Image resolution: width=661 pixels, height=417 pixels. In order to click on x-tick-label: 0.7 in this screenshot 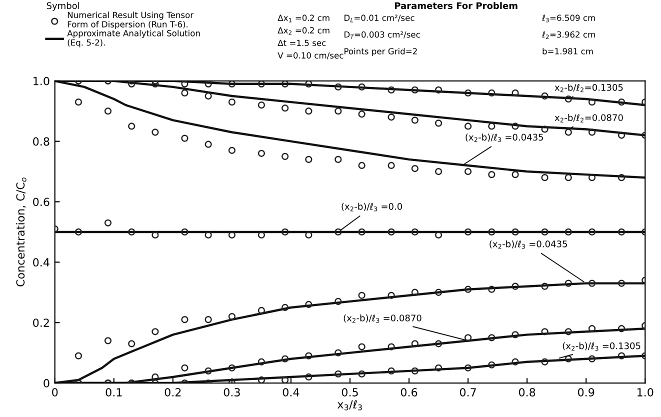, I will do `click(468, 392)`.